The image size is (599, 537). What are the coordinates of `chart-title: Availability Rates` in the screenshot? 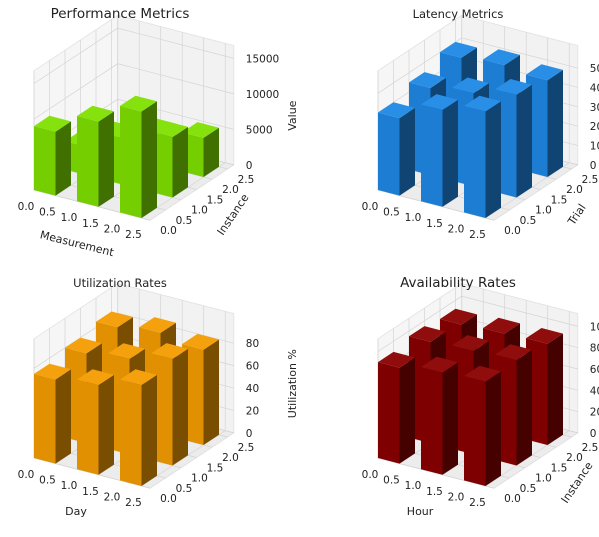 It's located at (458, 283).